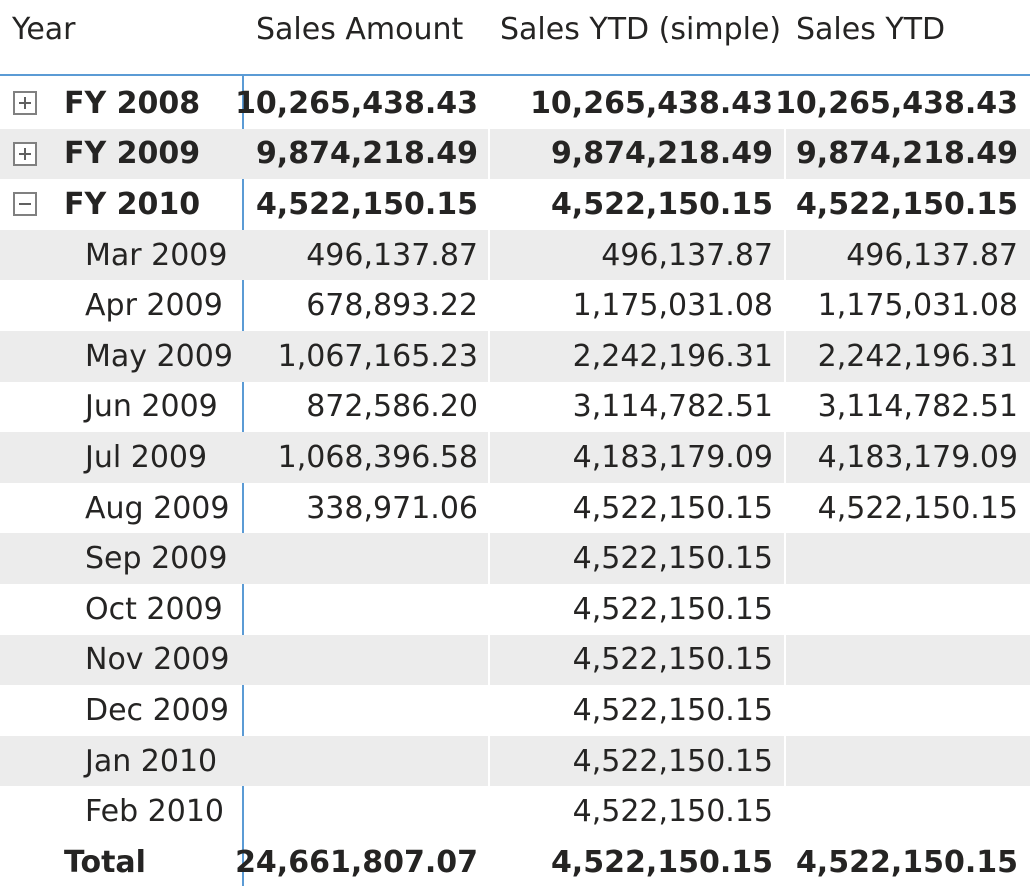  I want to click on cell-sales-amount: 9,874,218.49, so click(366, 154).